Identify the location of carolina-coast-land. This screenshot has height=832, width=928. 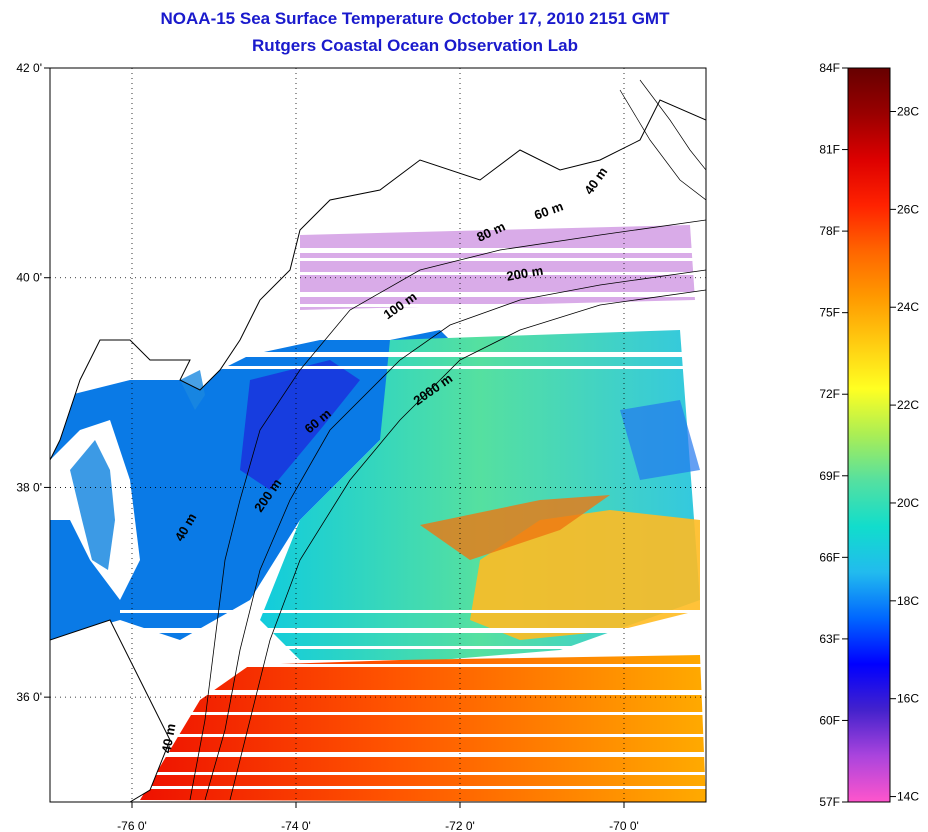
(110, 711).